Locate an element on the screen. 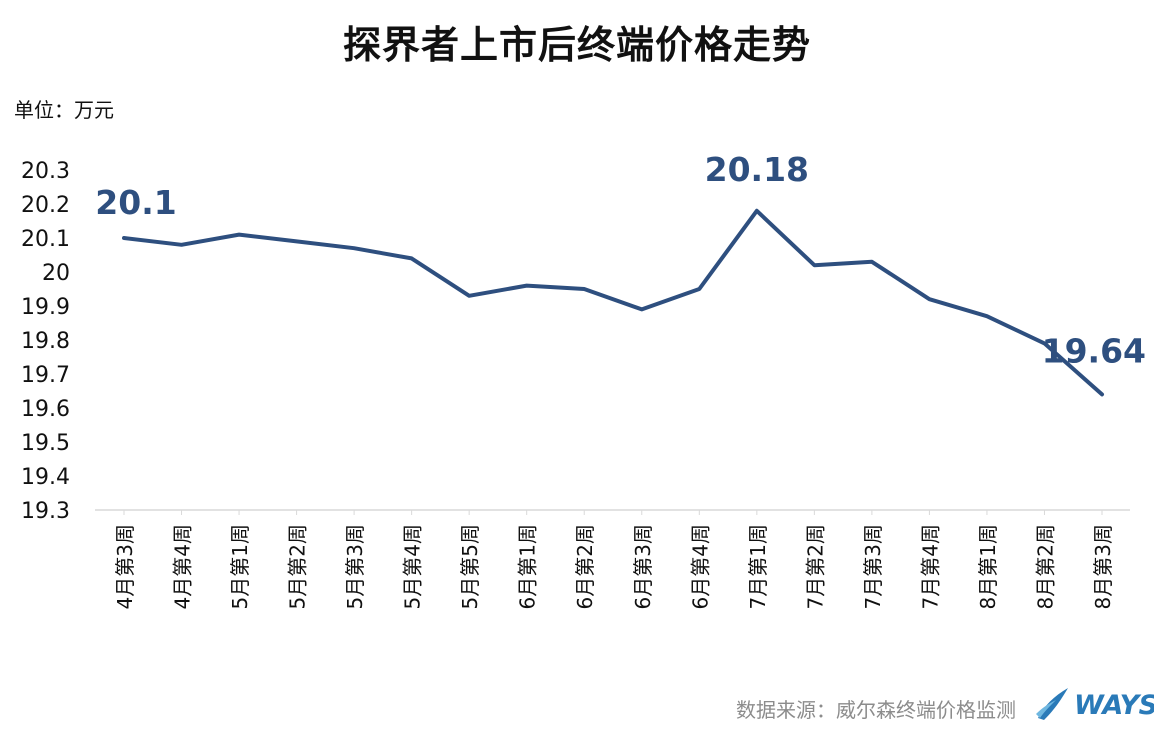 This screenshot has height=735, width=1154. x-tick-label: 5月第4周 is located at coordinates (413, 566).